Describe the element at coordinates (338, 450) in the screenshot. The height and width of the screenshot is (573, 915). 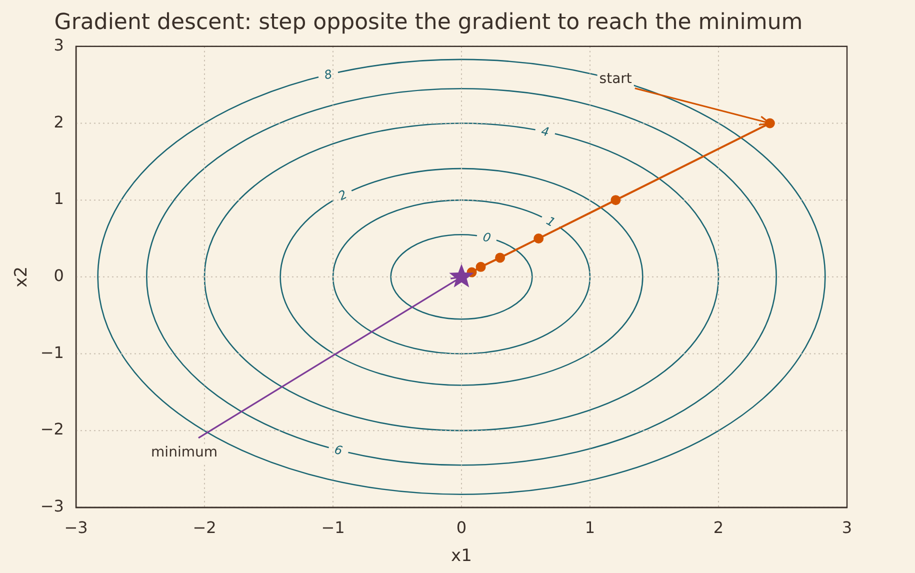
I see `annotation: 6` at that location.